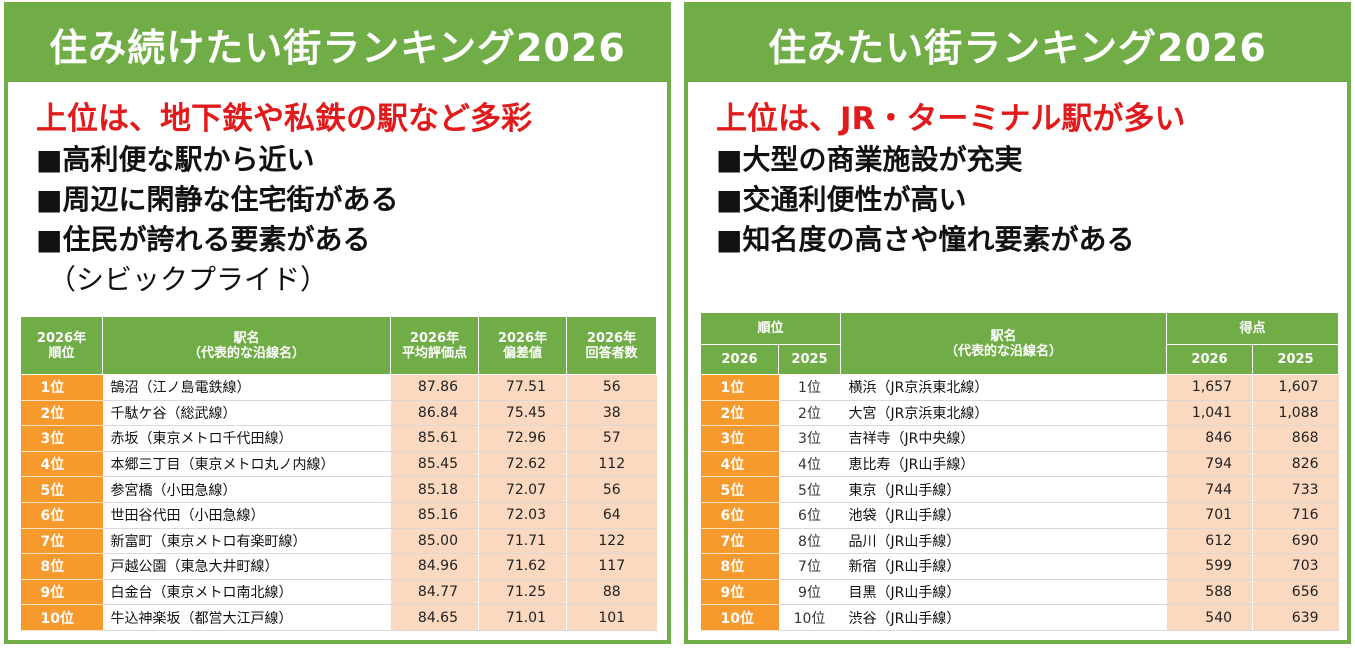 This screenshot has height=648, width=1355. Describe the element at coordinates (1209, 515) in the screenshot. I see `points-2026-cell: 701` at that location.